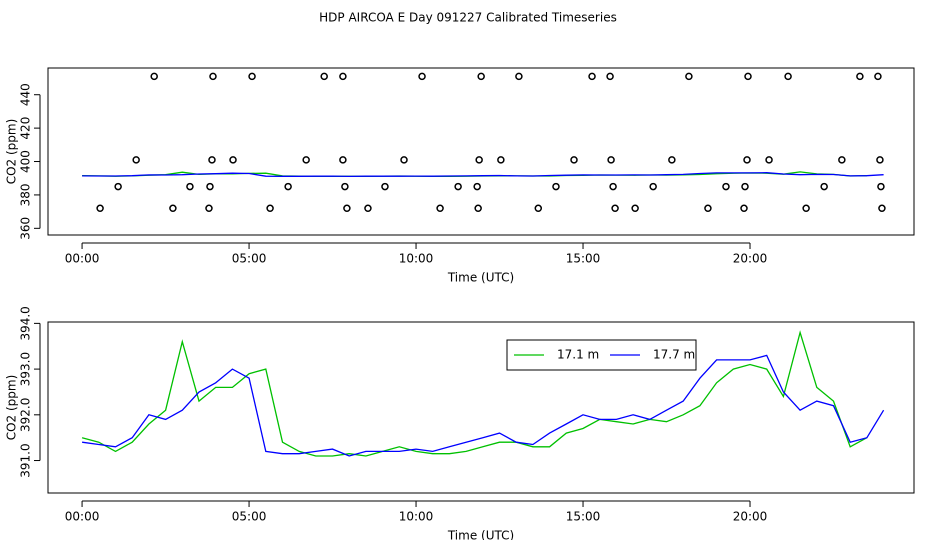 Image resolution: width=936 pixels, height=540 pixels. I want to click on y-tick-label: 393.0, so click(26, 369).